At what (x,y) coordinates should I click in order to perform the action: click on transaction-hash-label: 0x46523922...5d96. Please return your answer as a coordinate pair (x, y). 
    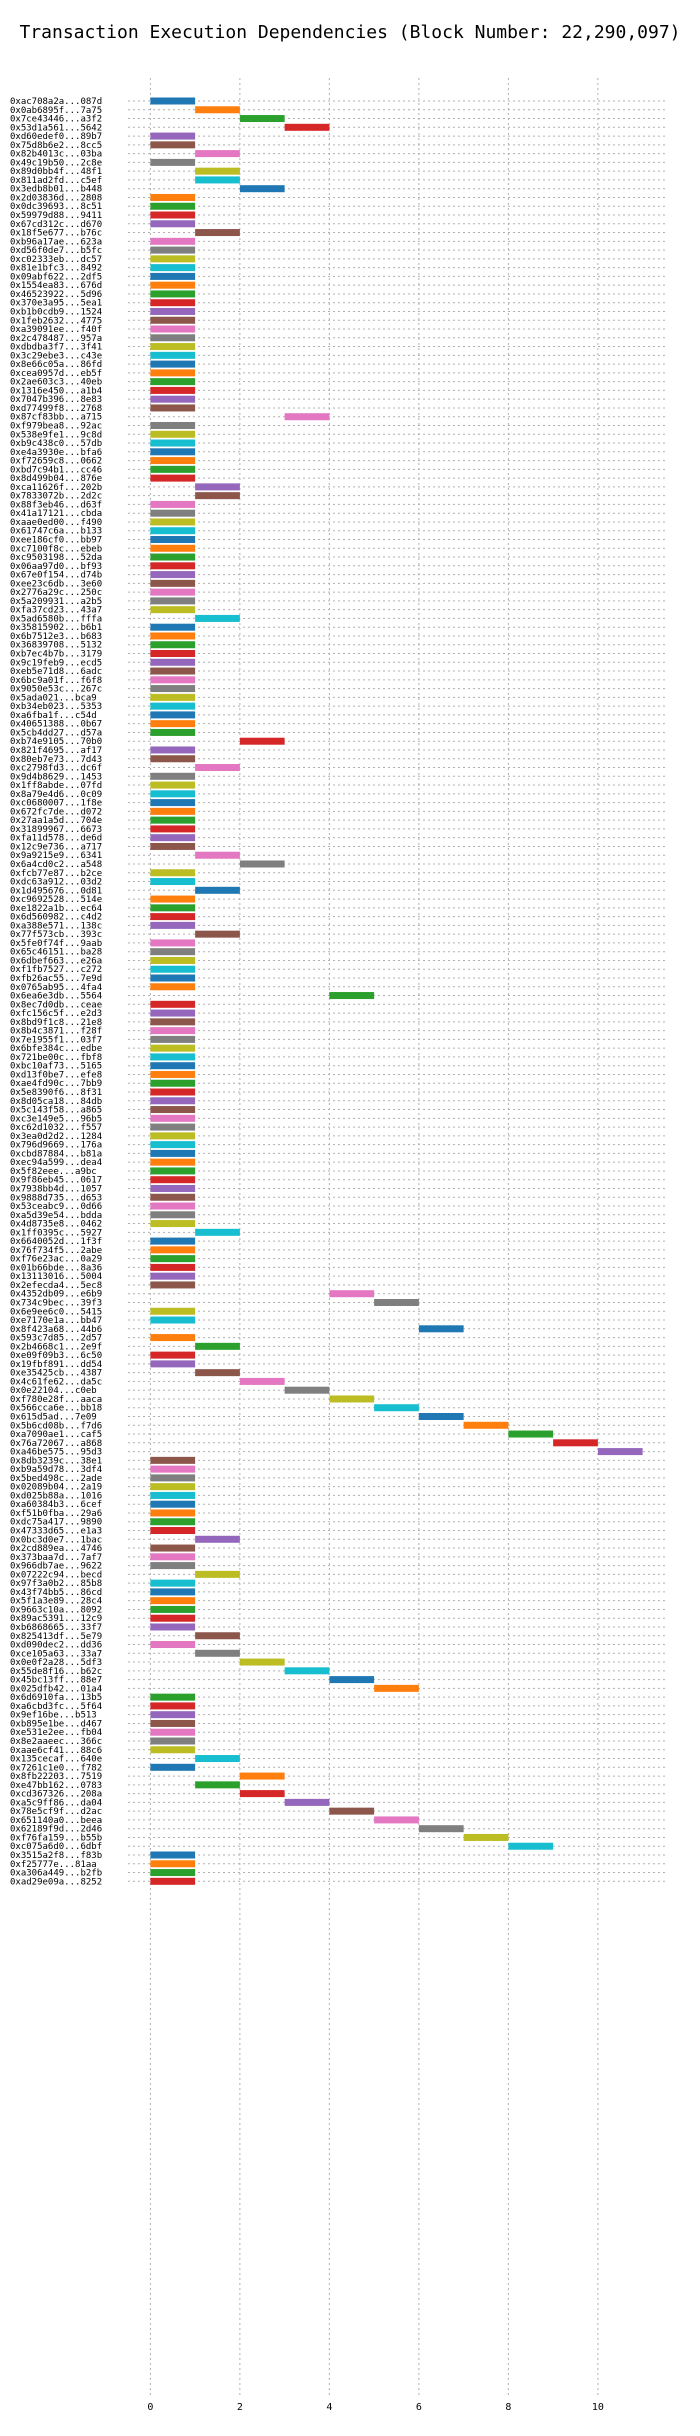
    Looking at the image, I should click on (56, 295).